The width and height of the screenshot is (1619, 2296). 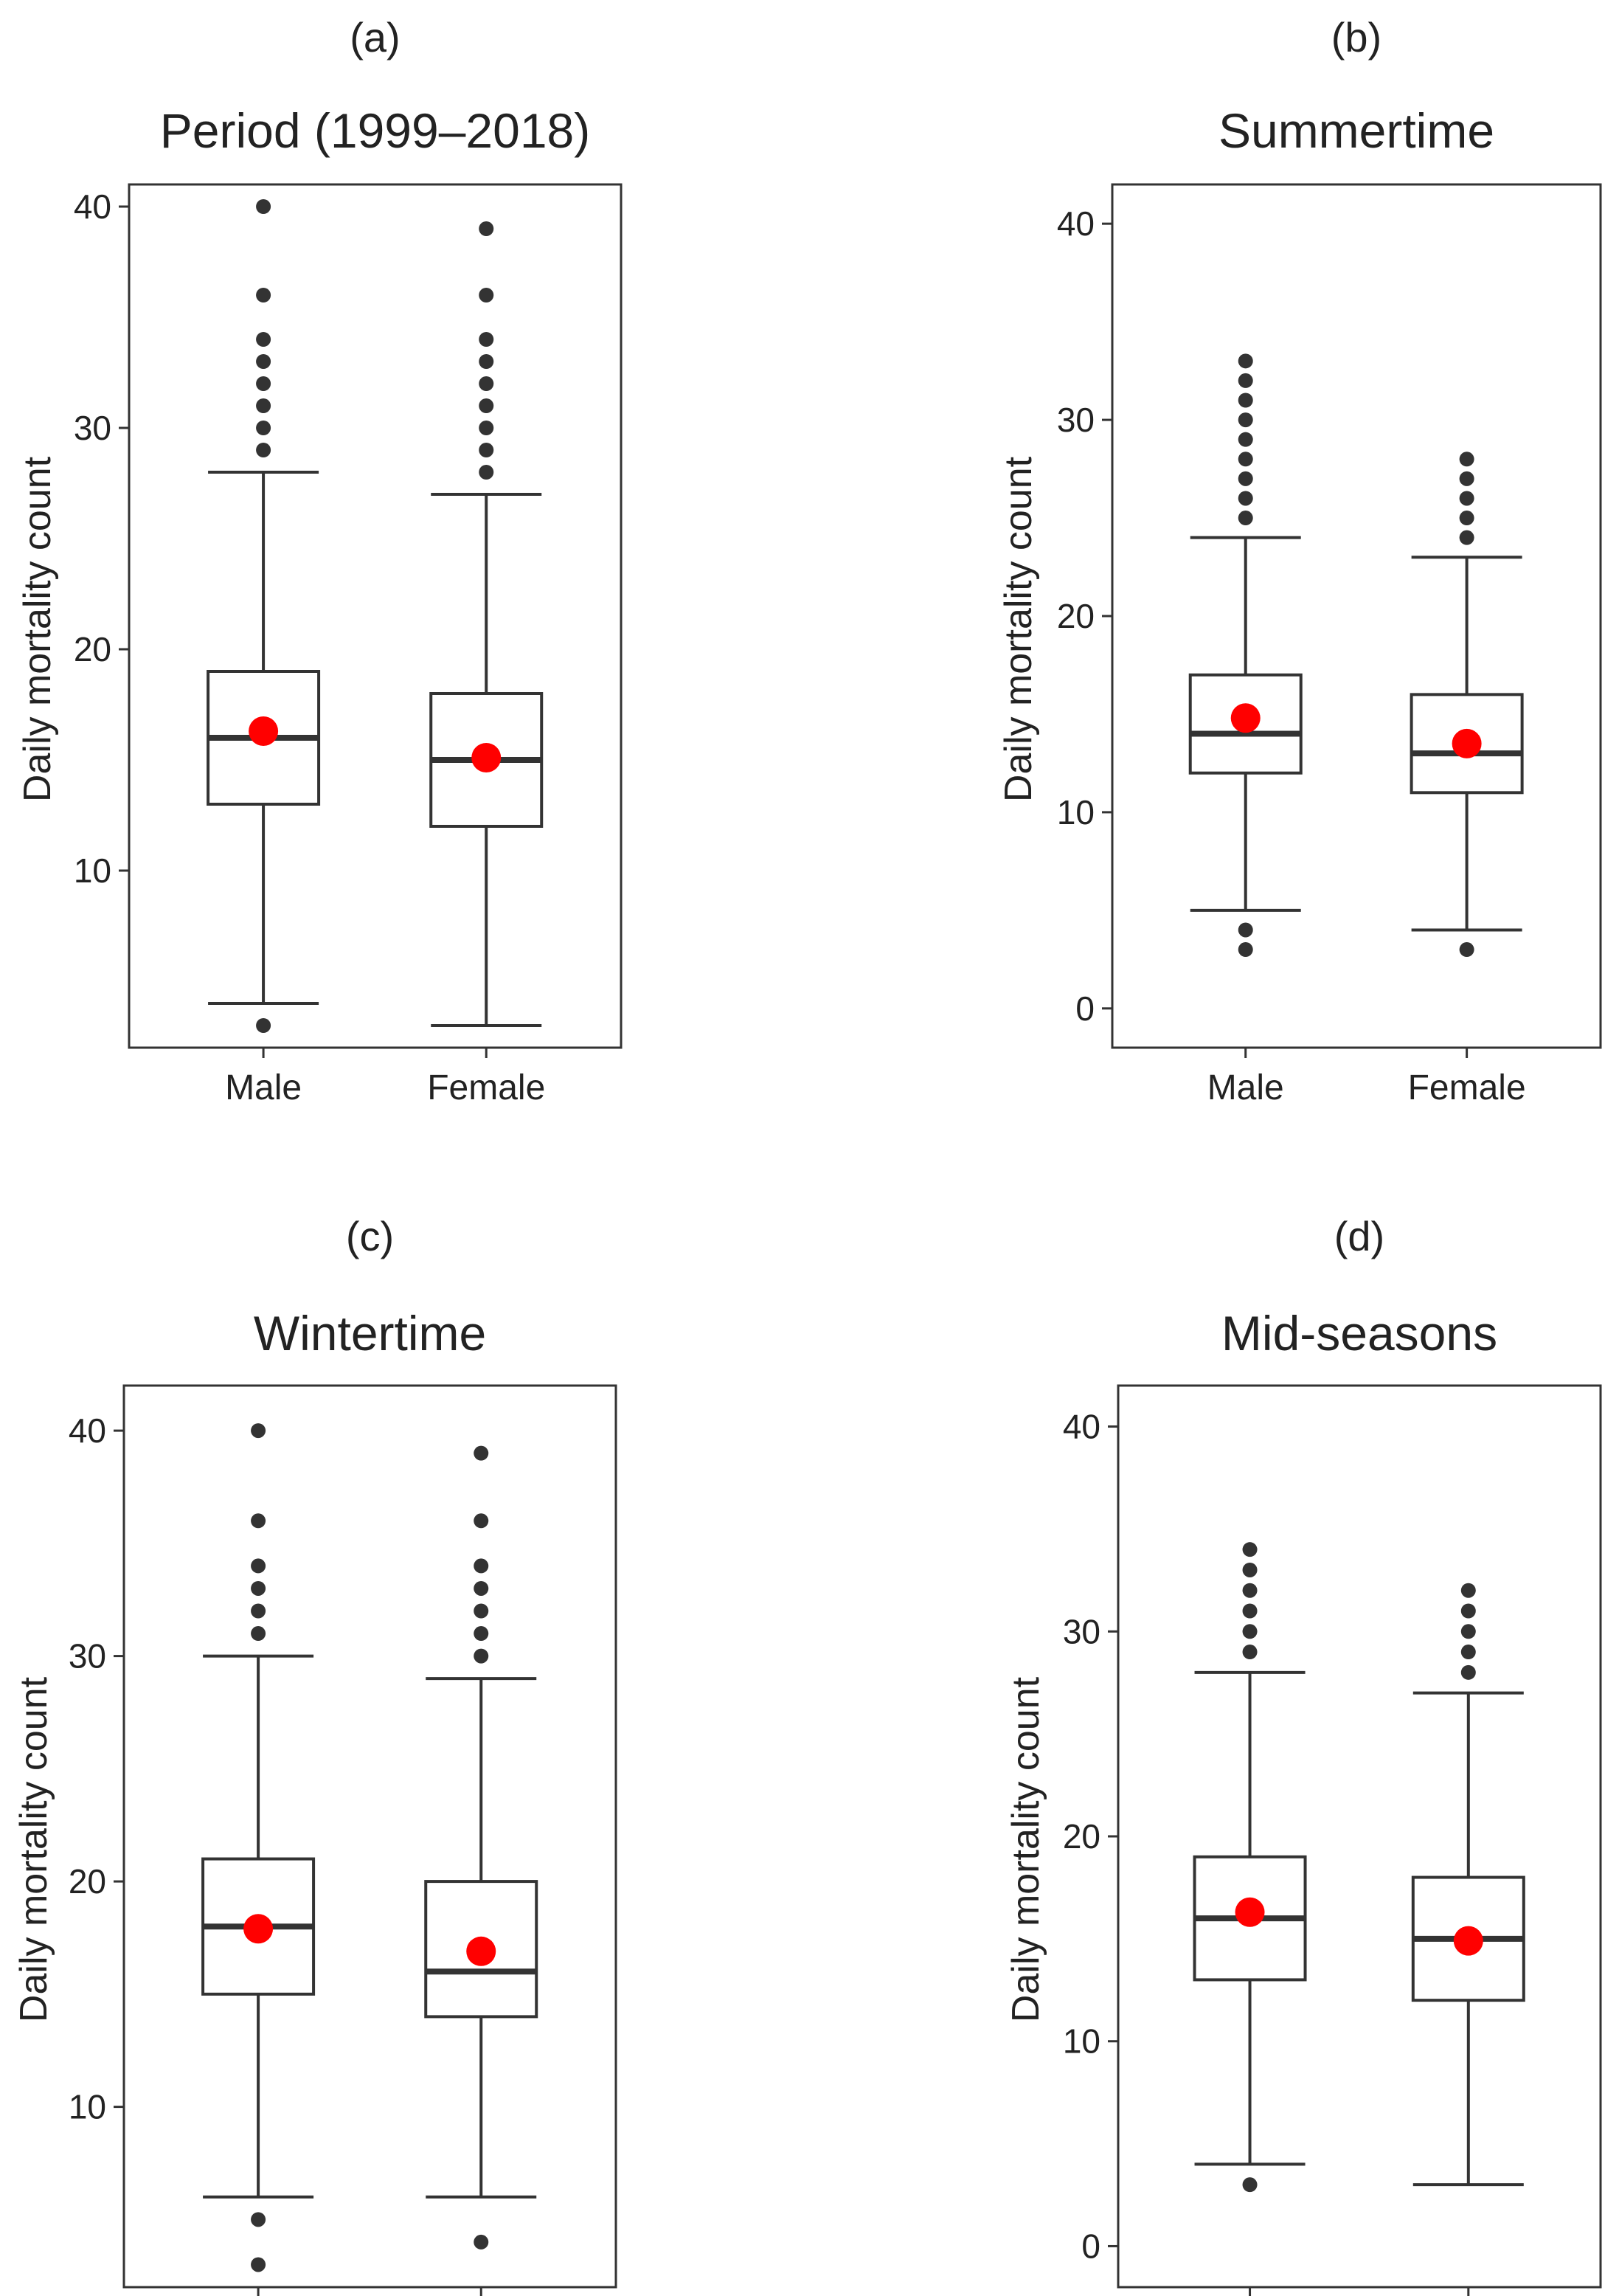 I want to click on chart-title: Period (1999–2018), so click(x=375, y=130).